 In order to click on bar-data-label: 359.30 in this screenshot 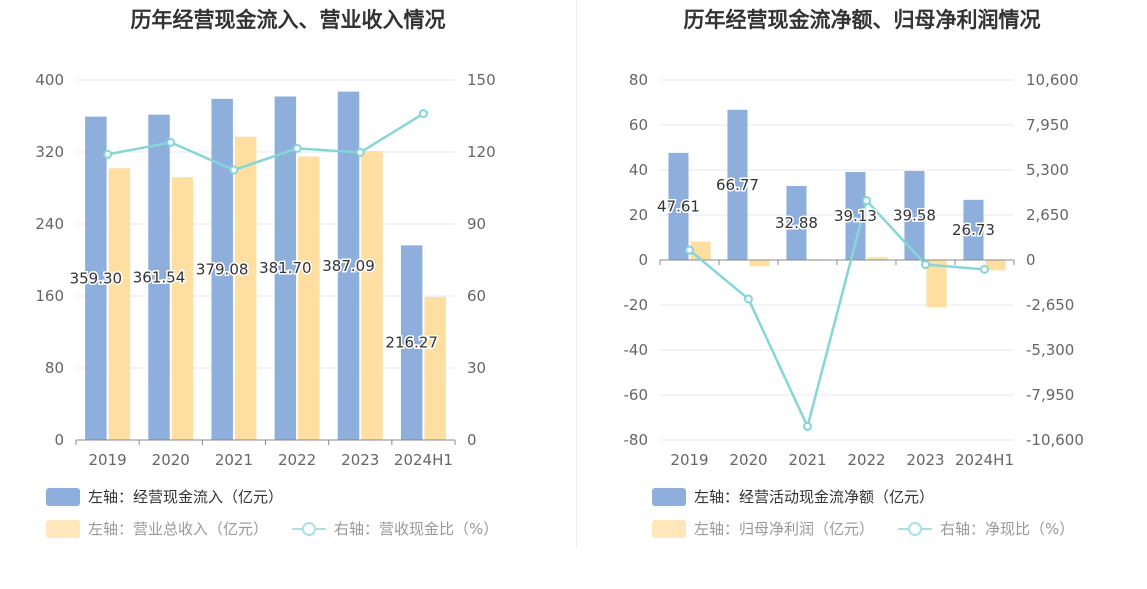, I will do `click(96, 278)`.